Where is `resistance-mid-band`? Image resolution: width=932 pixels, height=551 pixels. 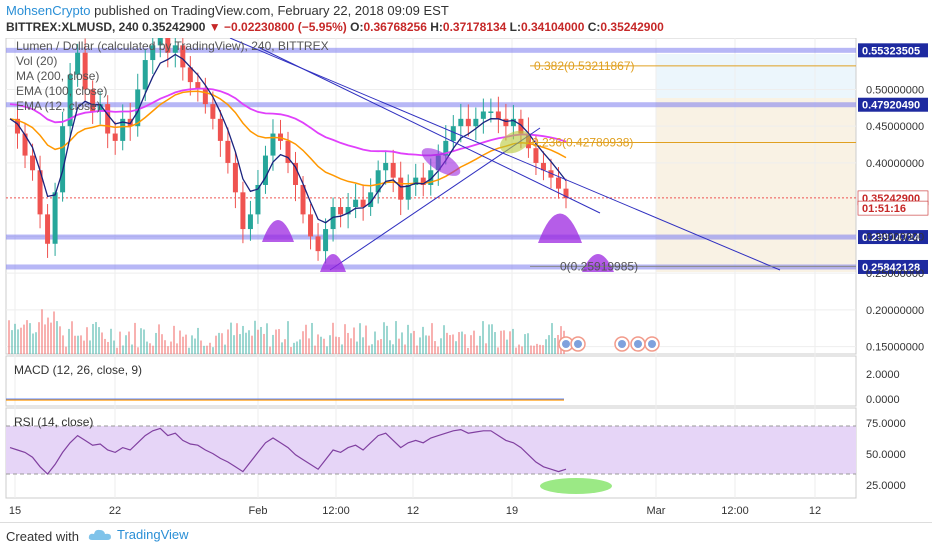
resistance-mid-band is located at coordinates (431, 105).